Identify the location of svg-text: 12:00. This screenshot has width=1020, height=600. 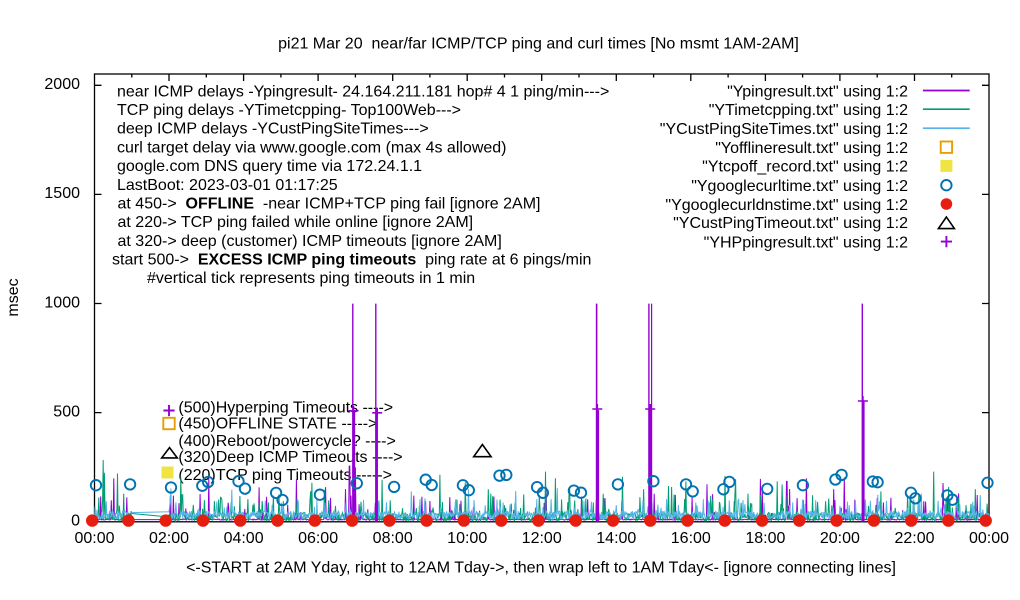
(542, 538).